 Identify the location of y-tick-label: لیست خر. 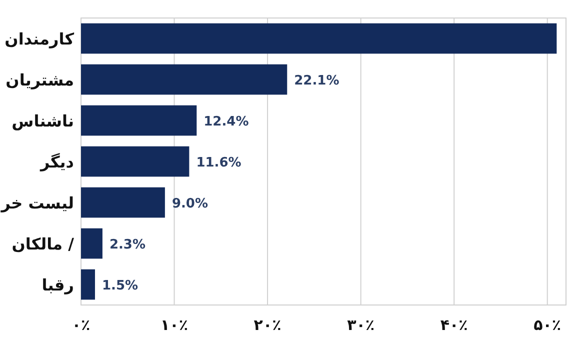
(37, 203).